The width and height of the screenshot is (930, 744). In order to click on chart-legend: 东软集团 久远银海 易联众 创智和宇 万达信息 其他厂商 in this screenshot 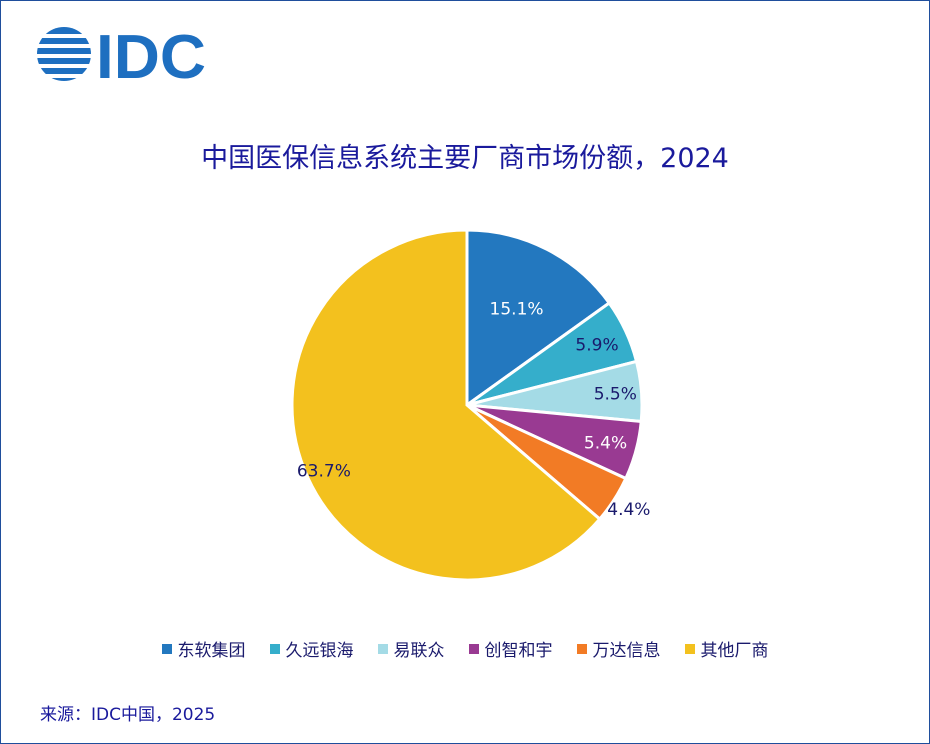, I will do `click(465, 648)`.